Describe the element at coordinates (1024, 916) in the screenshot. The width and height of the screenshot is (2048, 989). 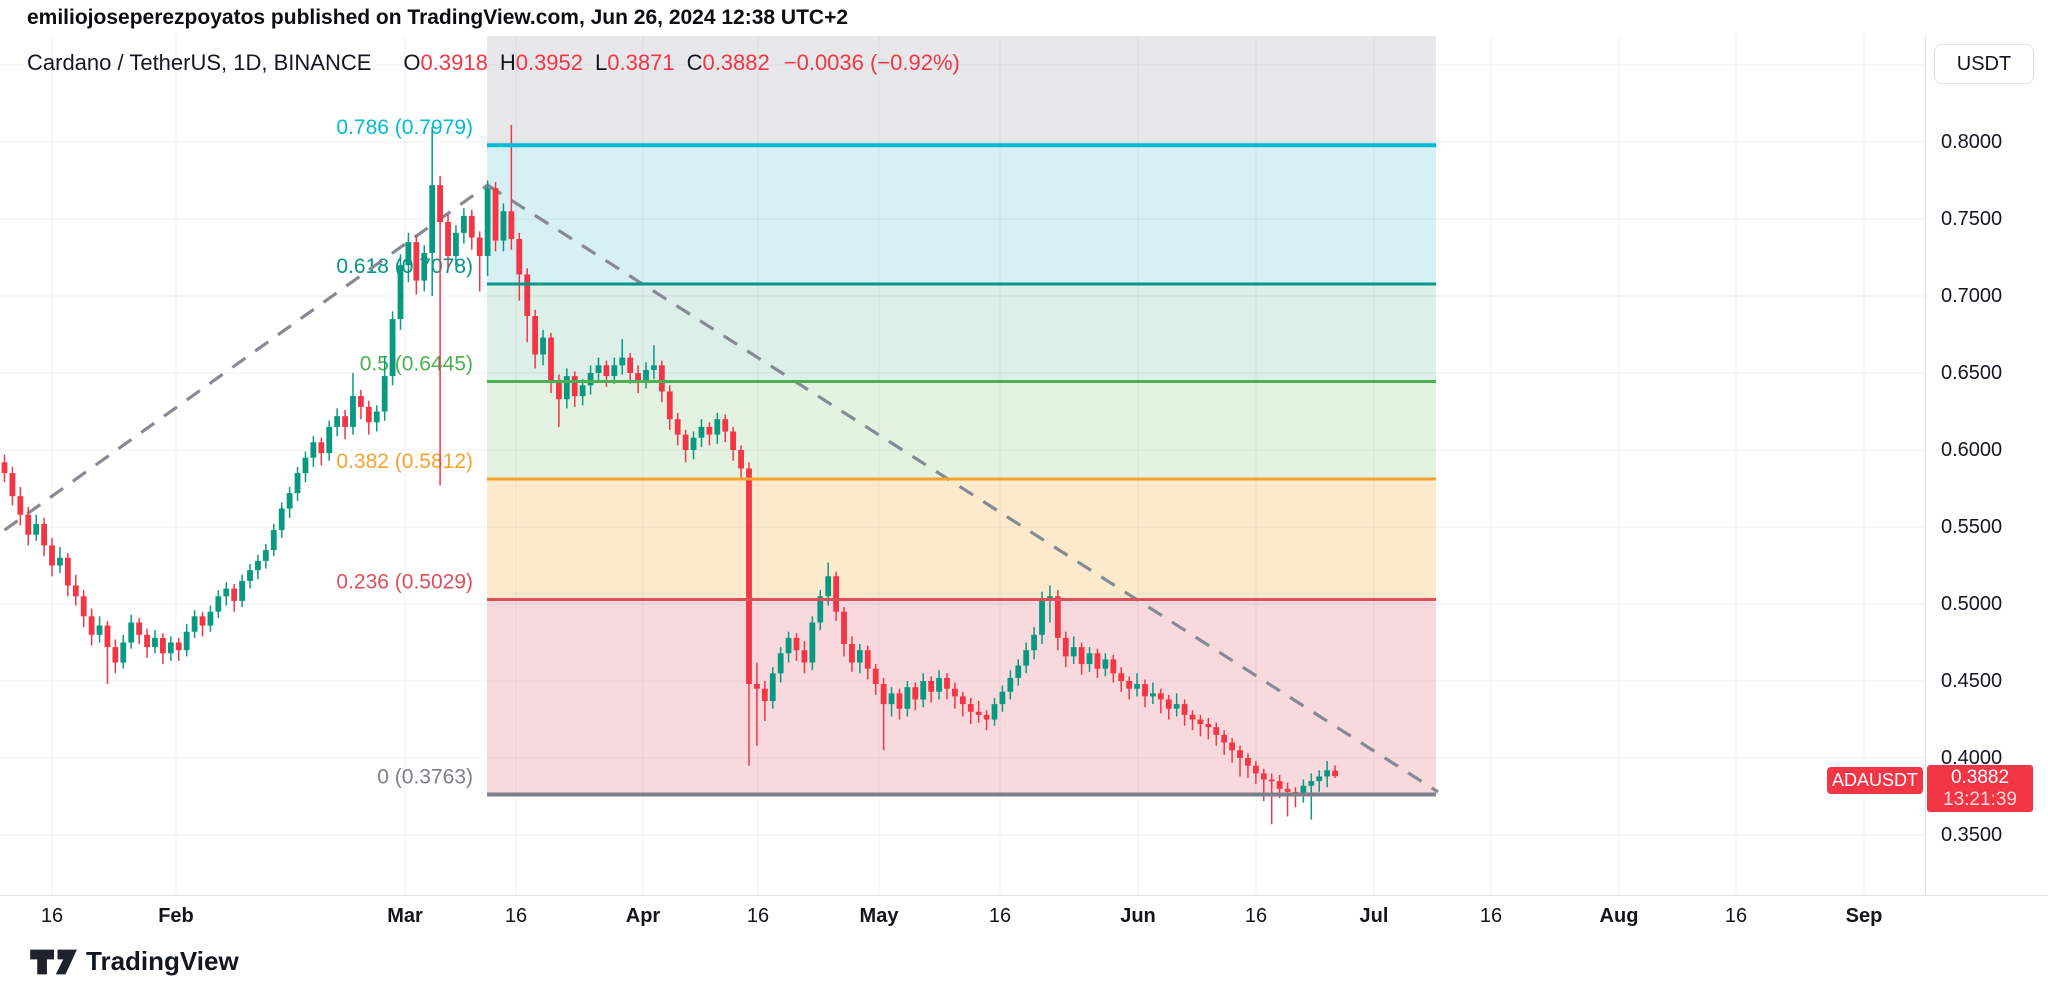
I see `time-axis: 16 Feb Mar 16 Apr 16 May 16 Jun 16 Jul 16 Aug 16 Sep` at that location.